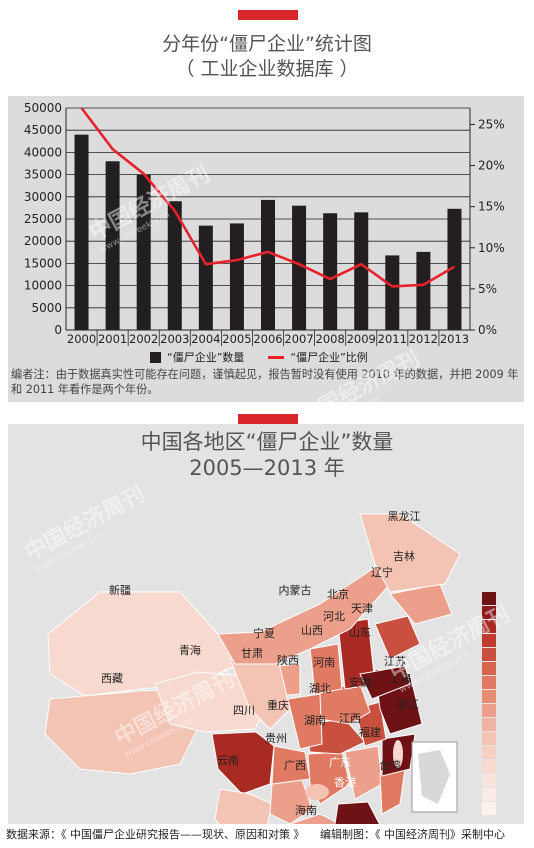  Describe the element at coordinates (491, 207) in the screenshot. I see `y-right-tick-label: 15%` at that location.